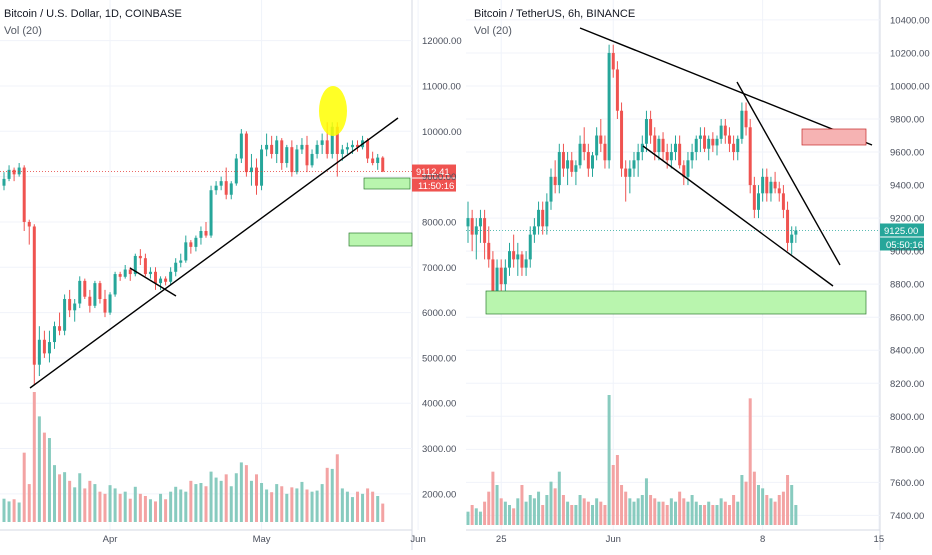 The height and width of the screenshot is (555, 932). I want to click on y-tick-label: 9000.00, so click(439, 177).